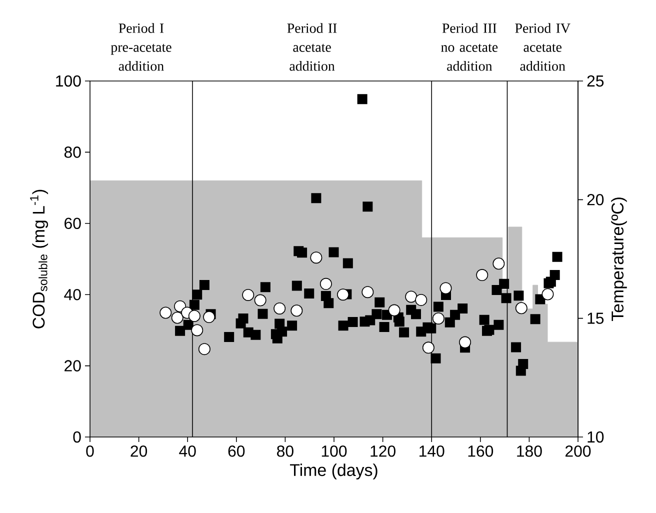 This screenshot has height=513, width=656. I want to click on y2-tick-label: 25, so click(595, 81).